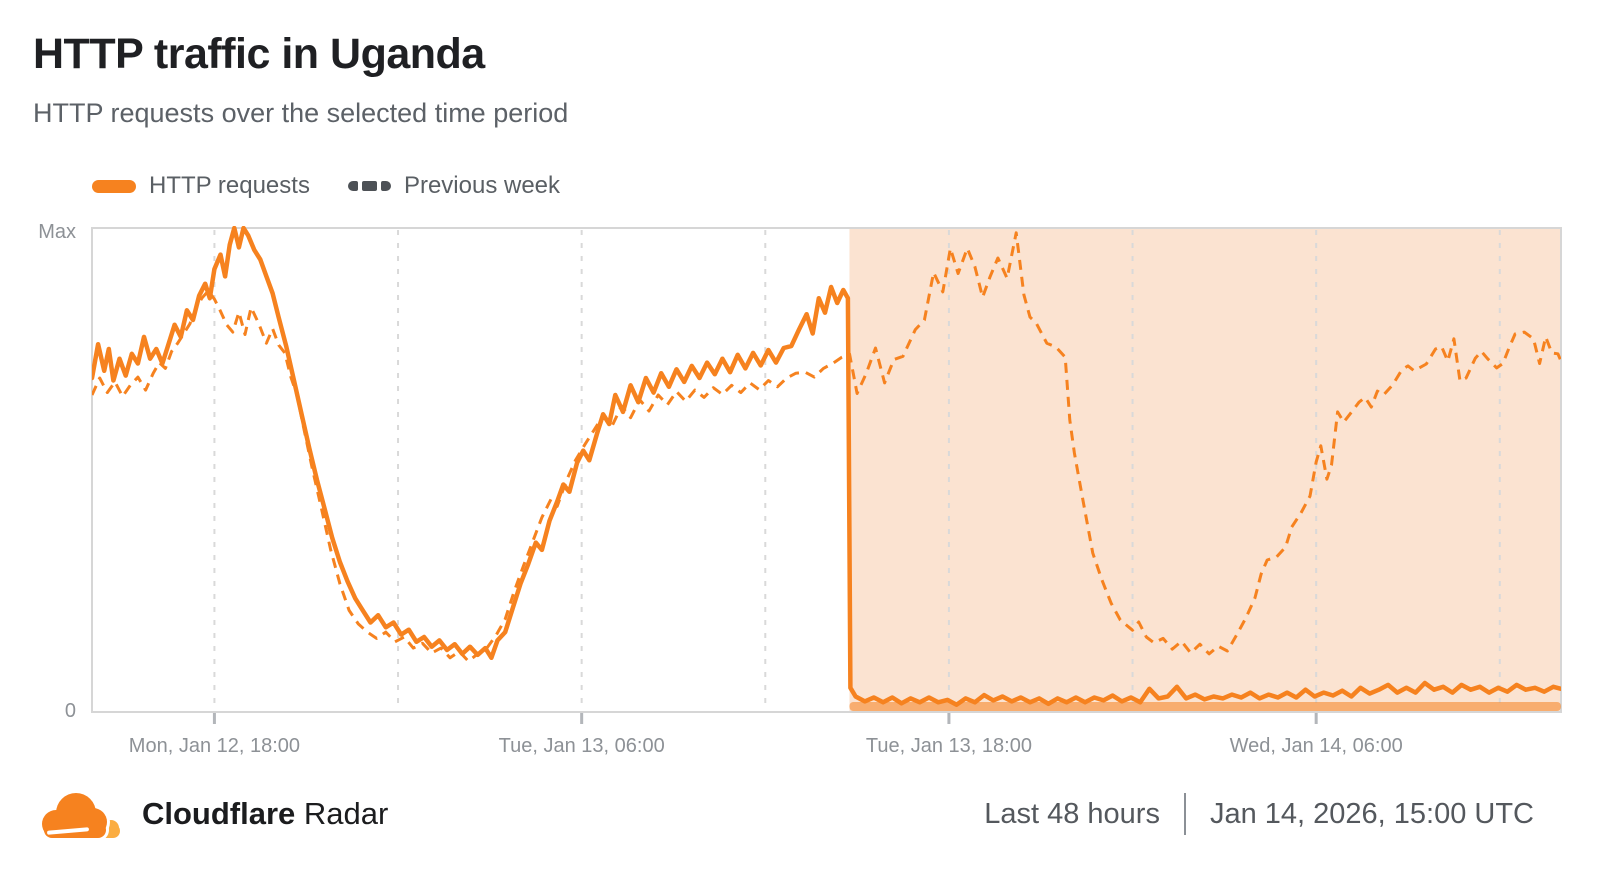  What do you see at coordinates (369, 186) in the screenshot?
I see `dashed-line-swatch-icon` at bounding box center [369, 186].